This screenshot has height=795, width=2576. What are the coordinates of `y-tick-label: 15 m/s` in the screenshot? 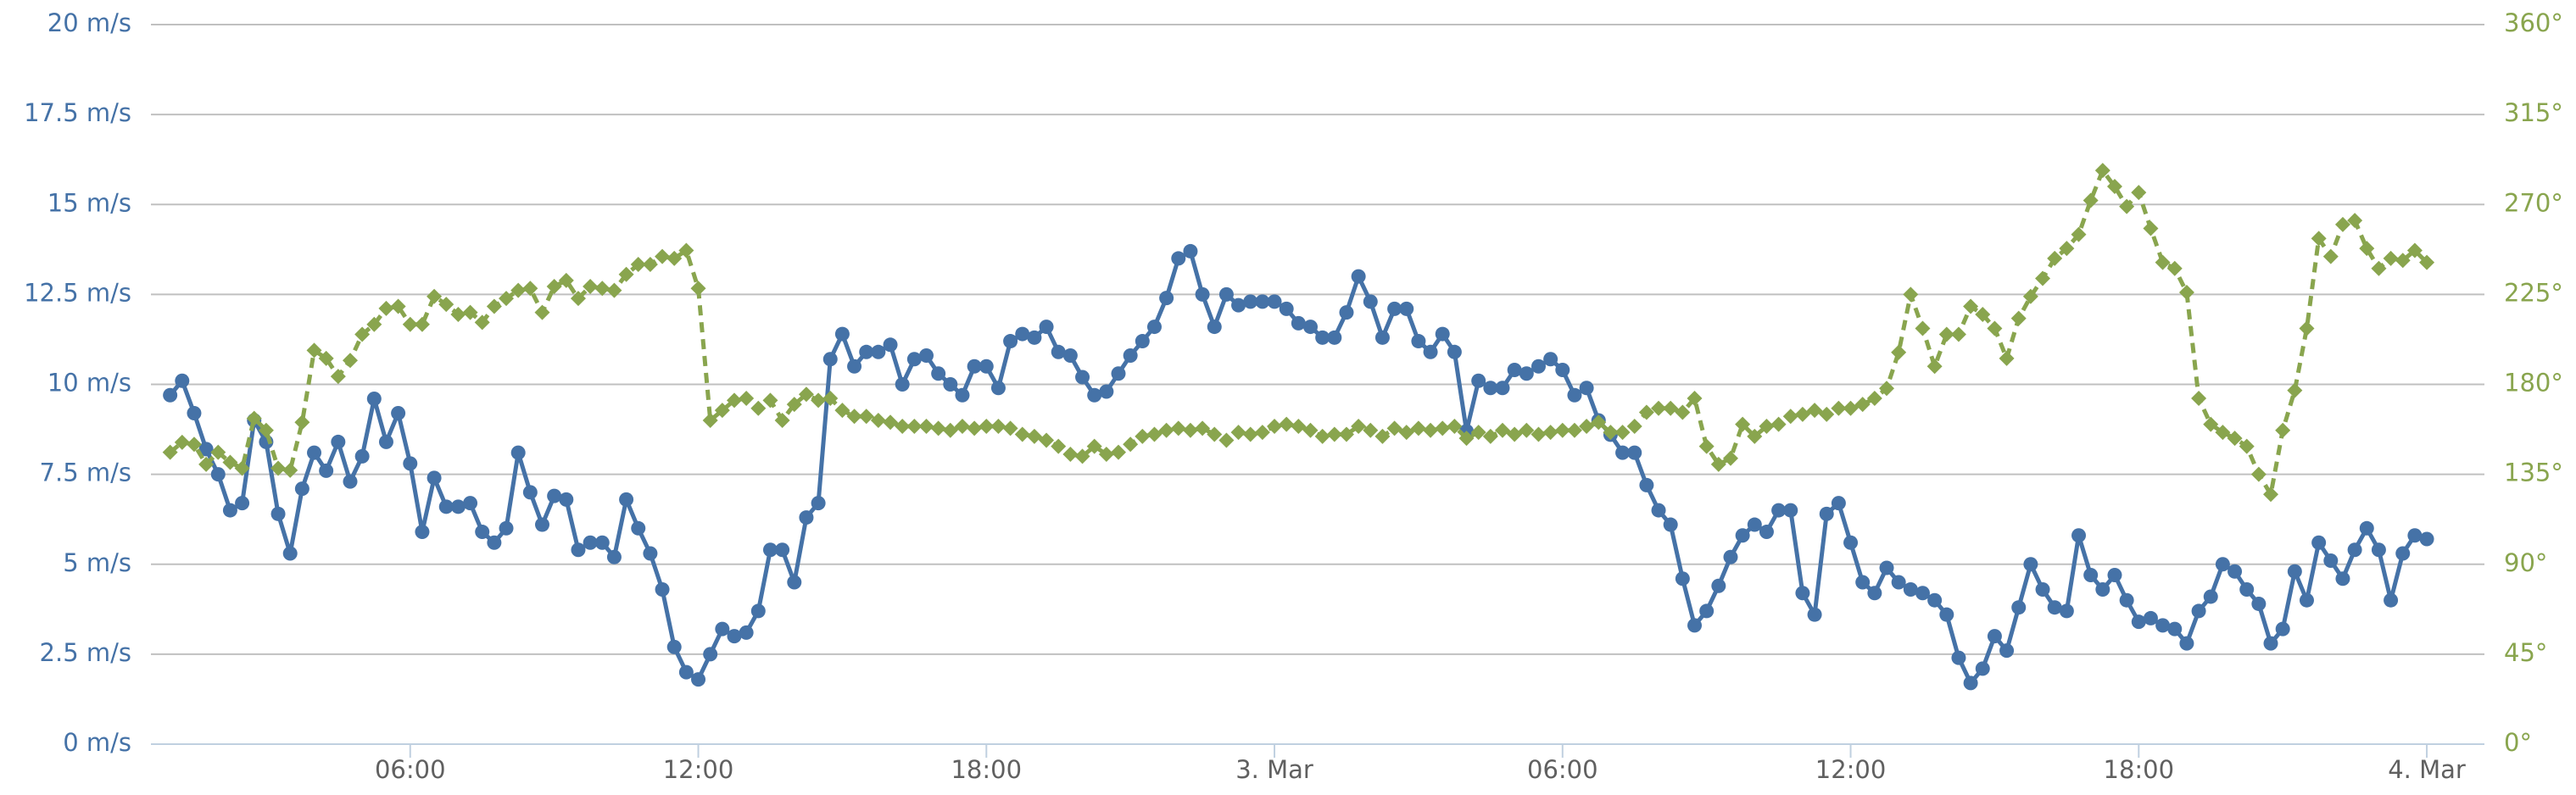 It's located at (89, 202).